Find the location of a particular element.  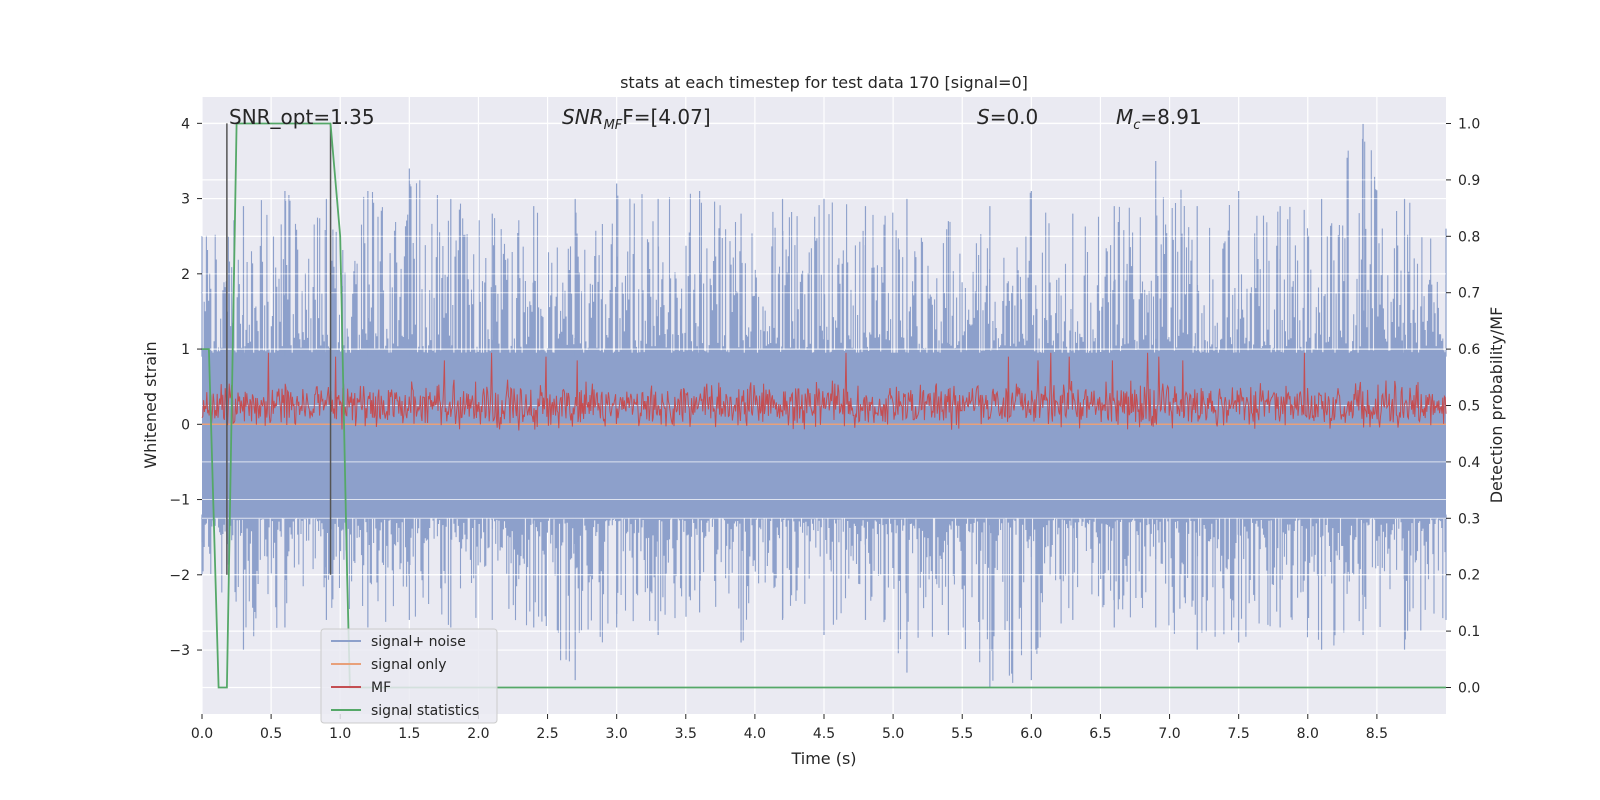

x-tick-label: 8.0 is located at coordinates (1308, 734).